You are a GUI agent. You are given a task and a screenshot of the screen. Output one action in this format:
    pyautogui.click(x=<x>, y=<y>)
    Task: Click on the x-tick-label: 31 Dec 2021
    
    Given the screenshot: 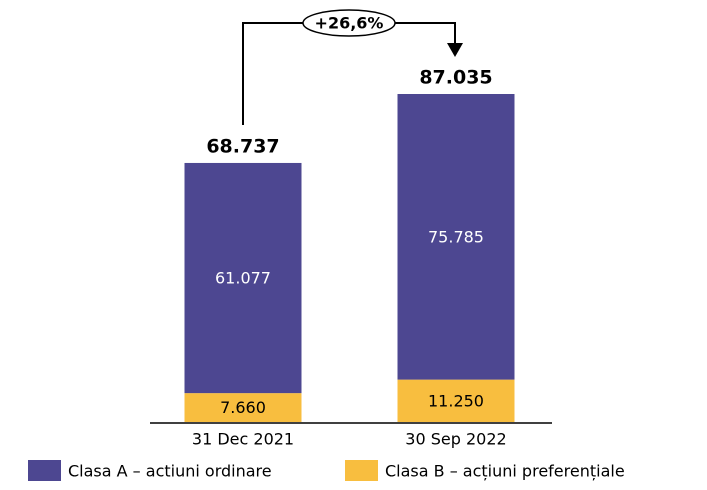 What is the action you would take?
    pyautogui.click(x=243, y=439)
    